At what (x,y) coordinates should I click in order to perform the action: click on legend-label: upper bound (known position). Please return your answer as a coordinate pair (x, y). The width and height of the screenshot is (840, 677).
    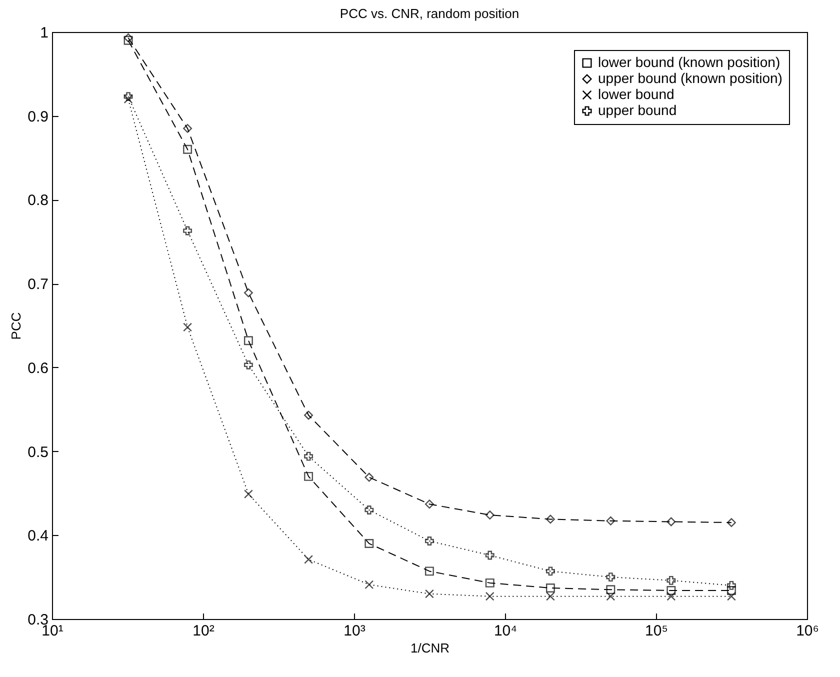
    Looking at the image, I should click on (690, 78).